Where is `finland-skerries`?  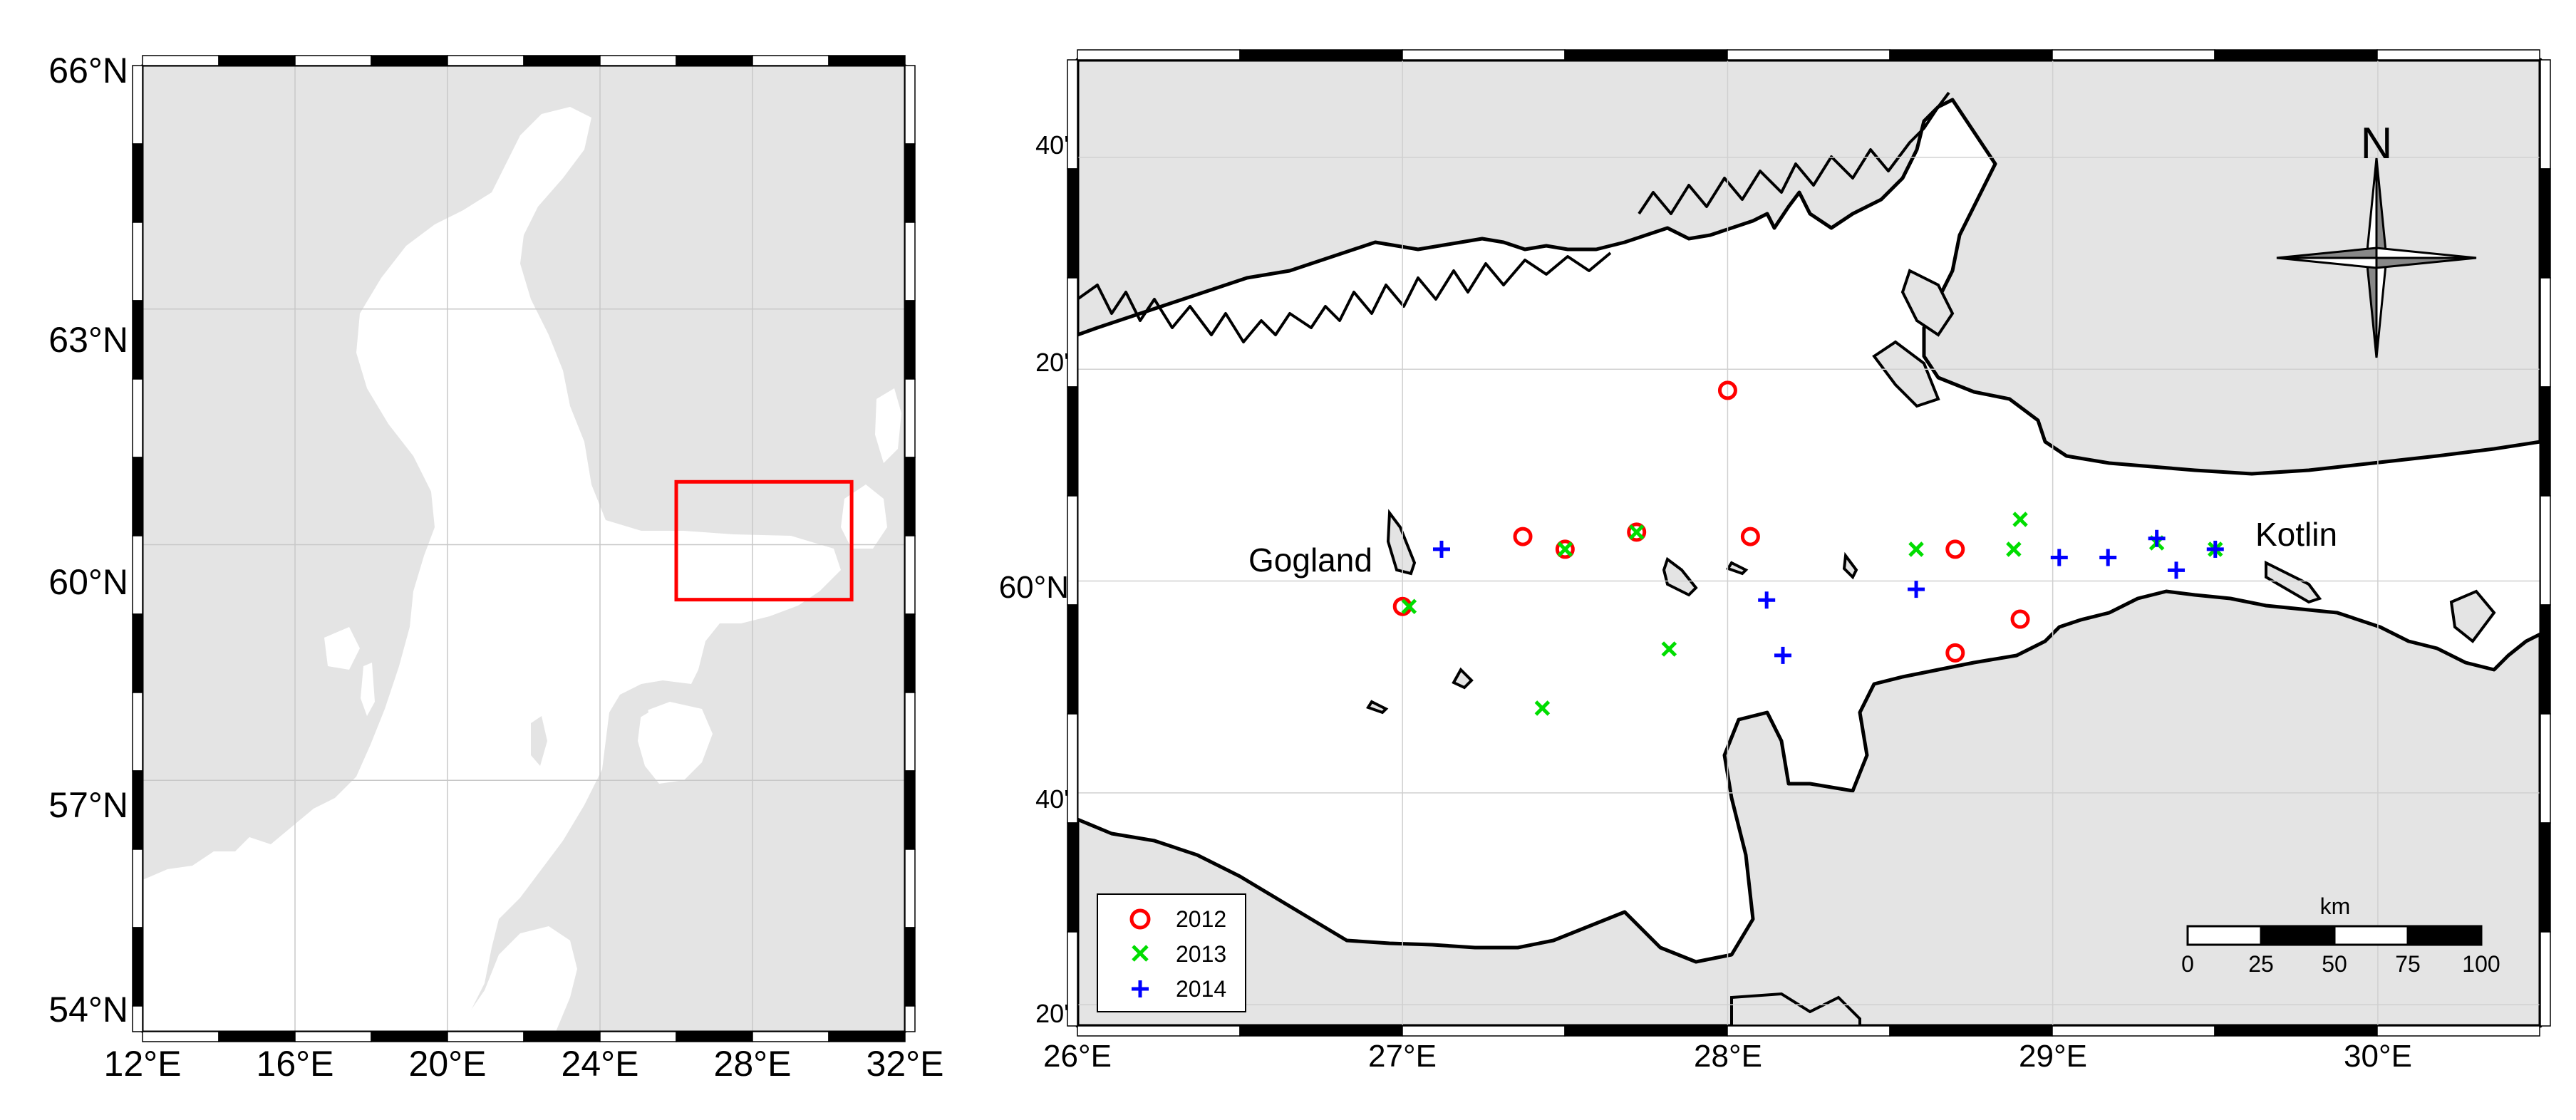 finland-skerries is located at coordinates (1513, 217).